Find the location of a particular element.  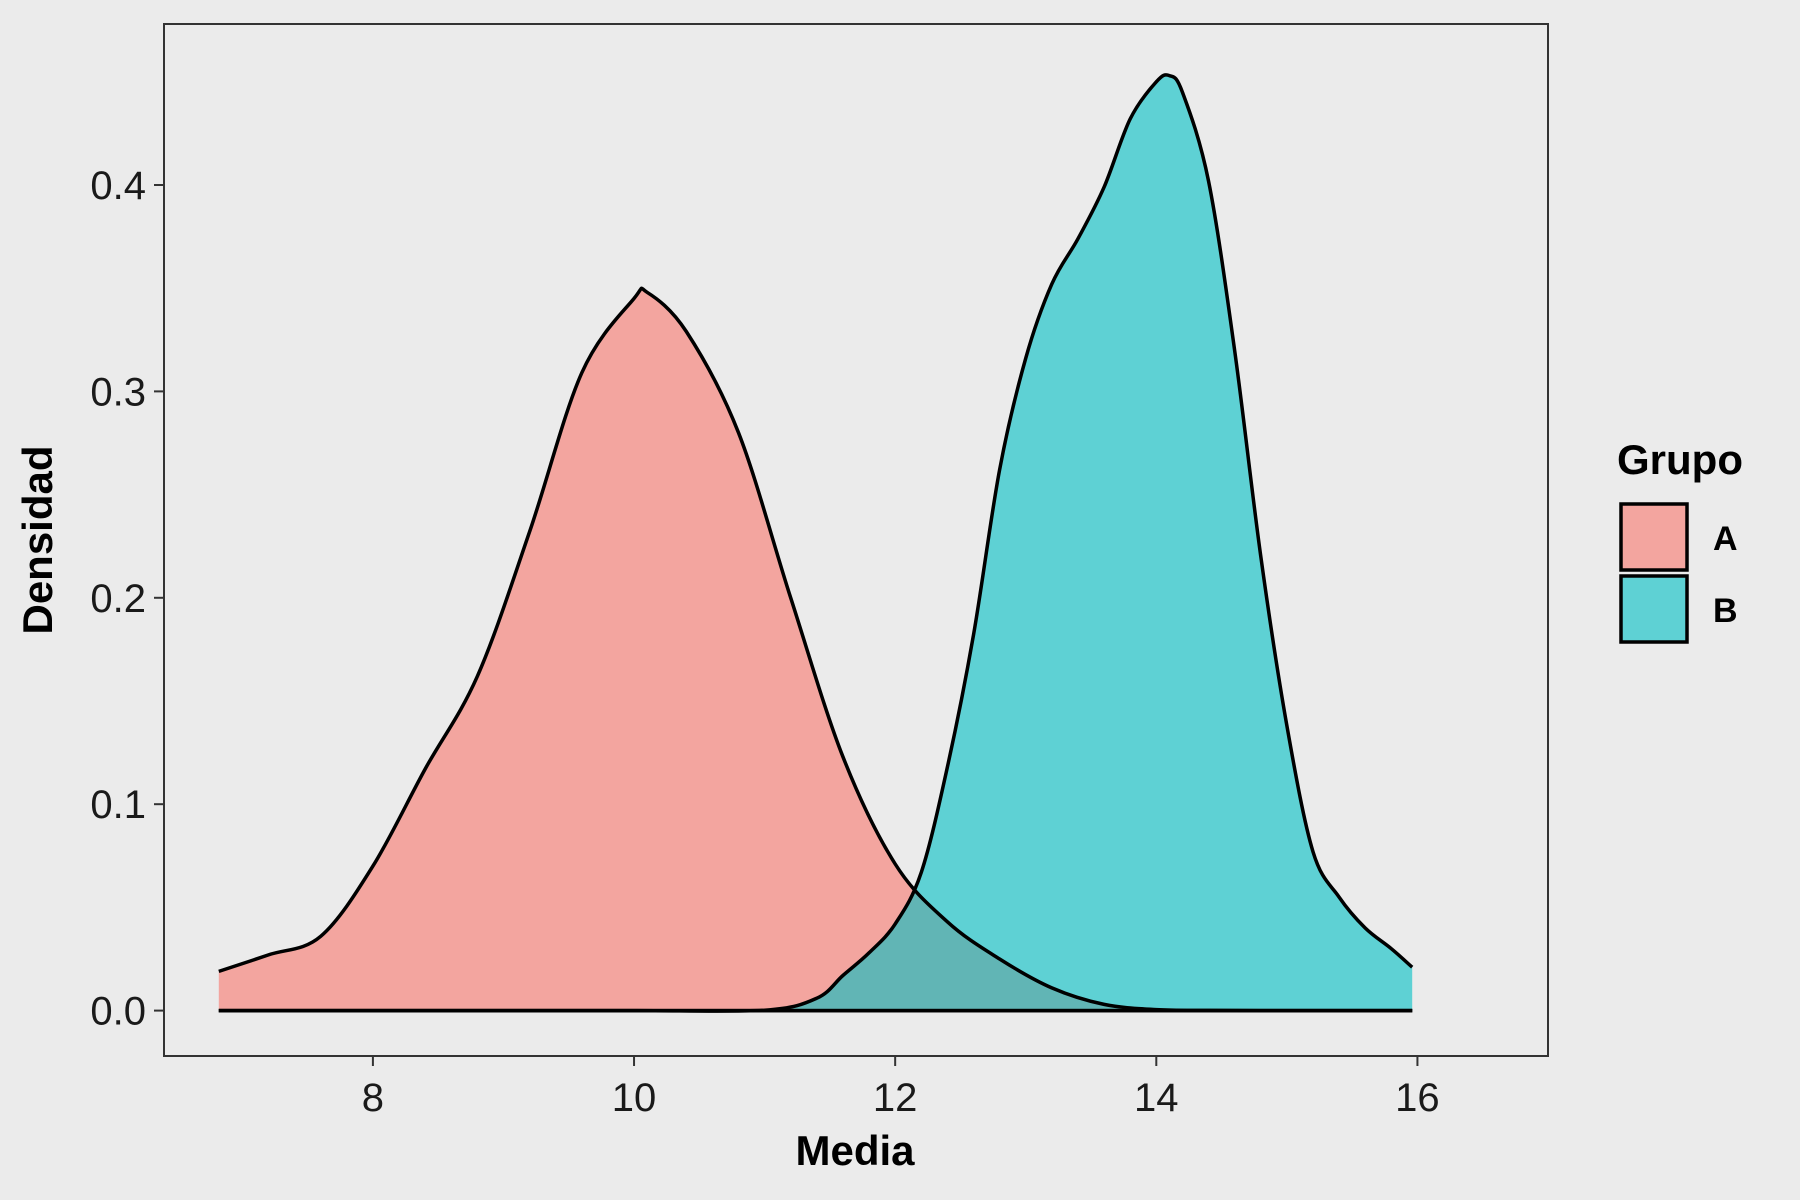

legend: Grupo AB is located at coordinates (1680, 540).